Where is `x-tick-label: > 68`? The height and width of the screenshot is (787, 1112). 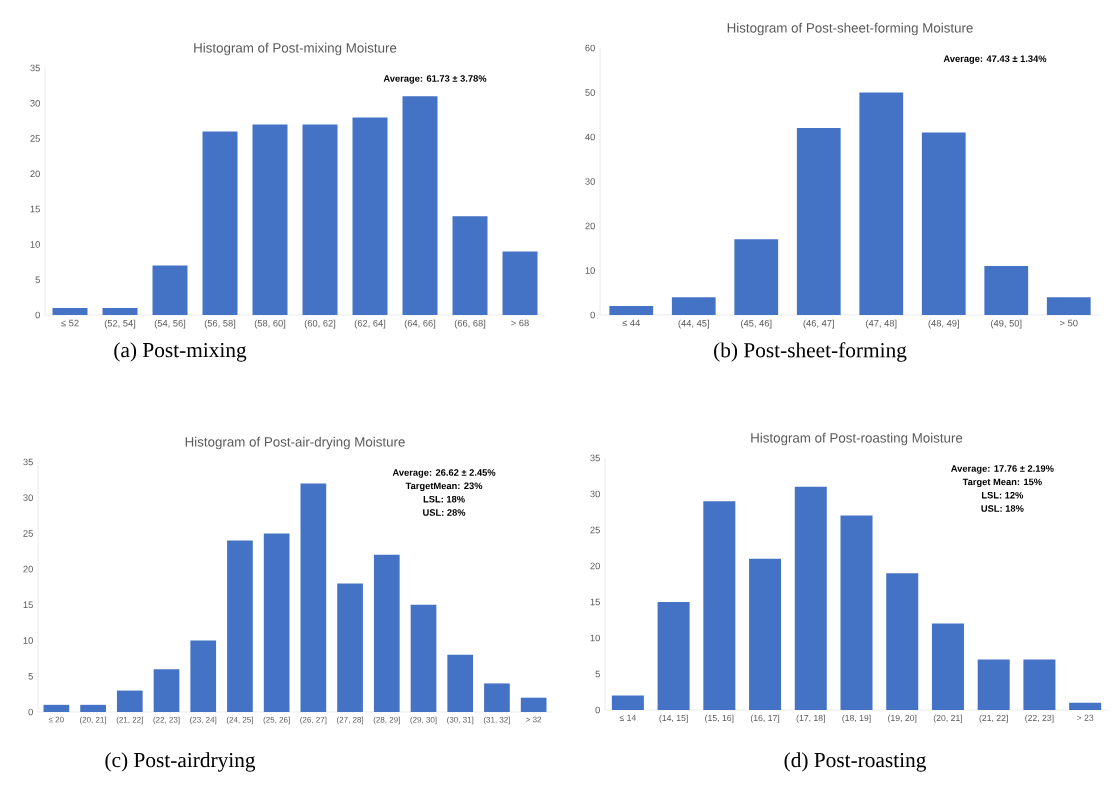 x-tick-label: > 68 is located at coordinates (520, 323).